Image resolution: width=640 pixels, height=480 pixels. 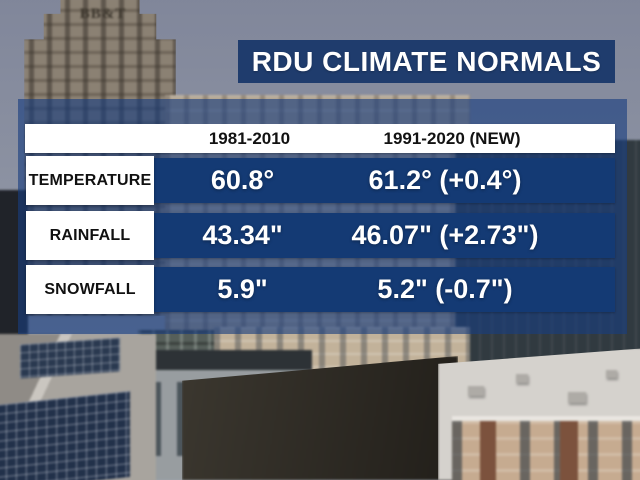 I want to click on column-header-label: 1991-2020 (NEW), so click(x=452, y=138).